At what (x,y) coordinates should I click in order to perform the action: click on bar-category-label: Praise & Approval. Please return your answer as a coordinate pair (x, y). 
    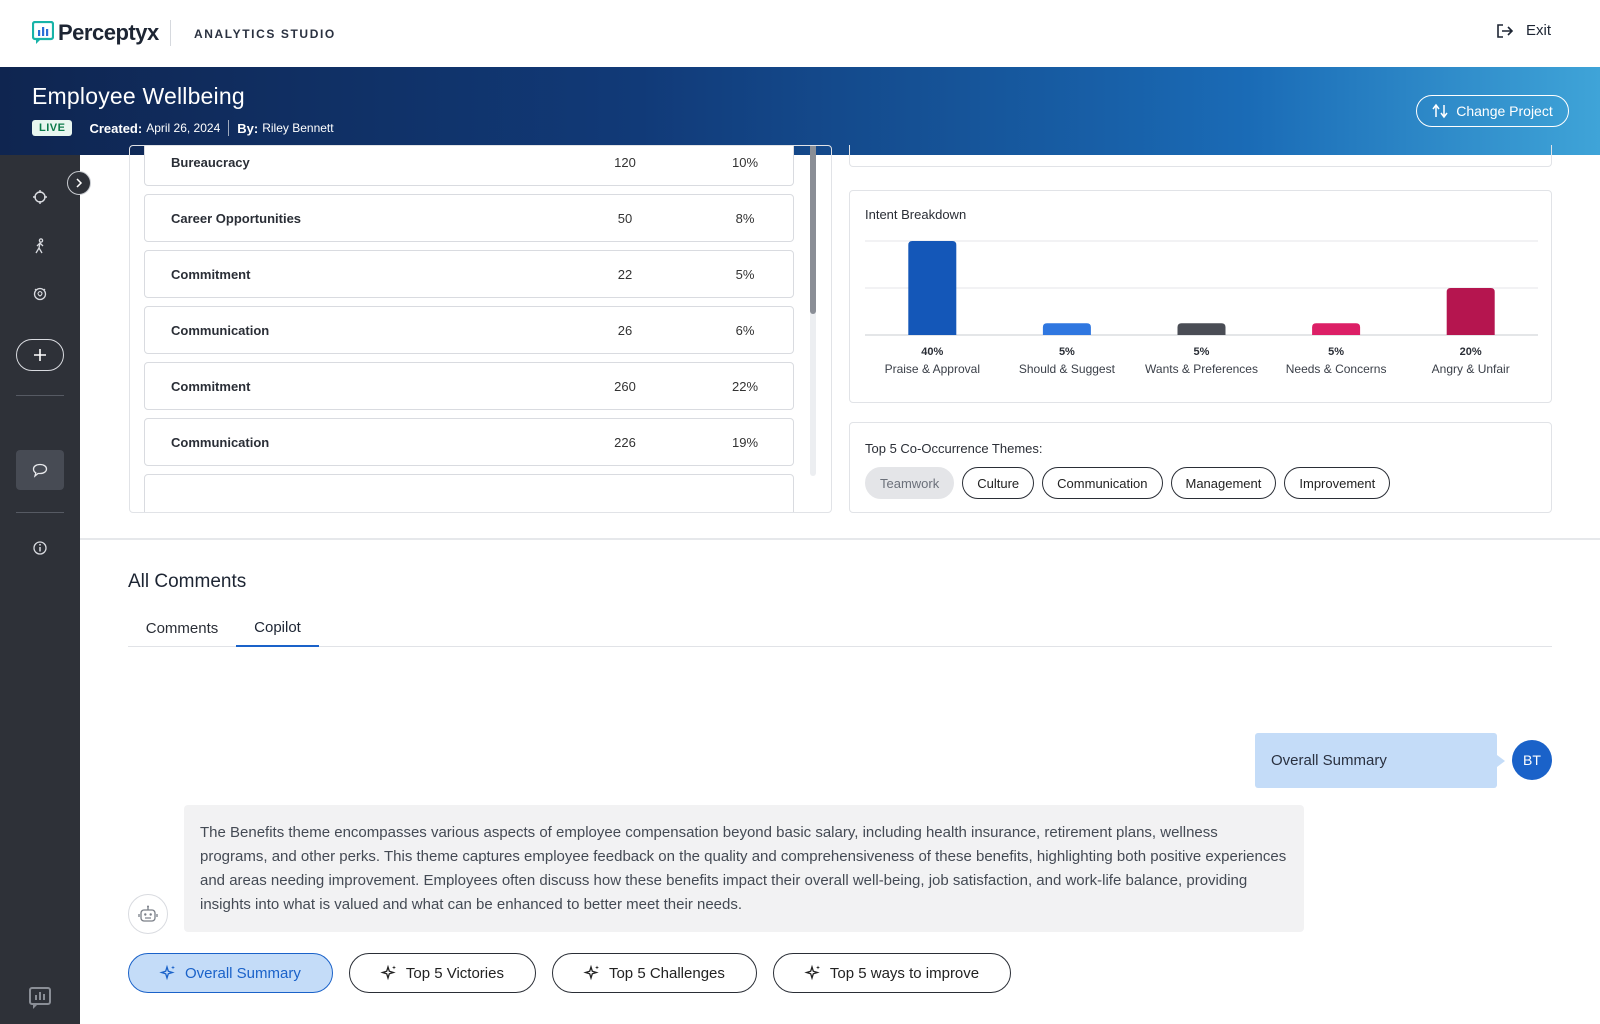
    Looking at the image, I should click on (932, 369).